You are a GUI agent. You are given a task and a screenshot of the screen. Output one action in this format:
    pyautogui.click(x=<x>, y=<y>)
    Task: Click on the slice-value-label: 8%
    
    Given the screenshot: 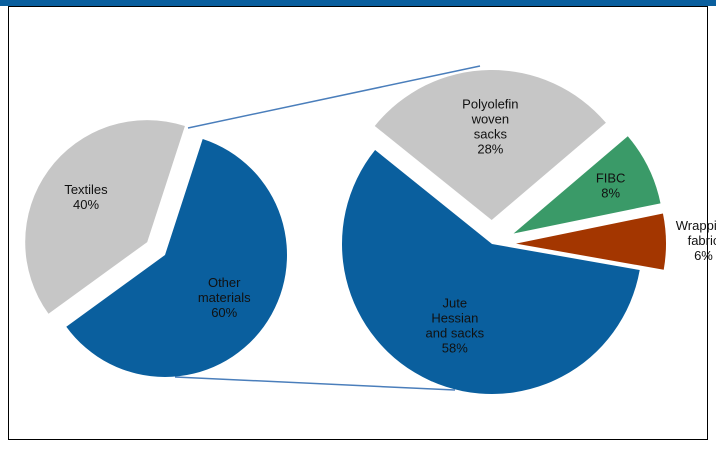 What is the action you would take?
    pyautogui.click(x=610, y=193)
    